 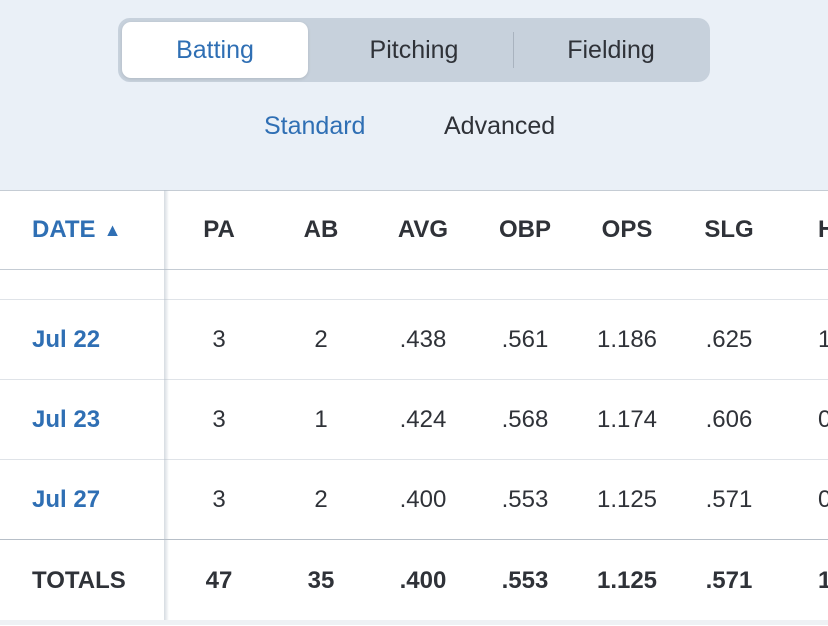 I want to click on table-row: Jul 22 3 2 .438 .561 1.186 .625 1, so click(x=414, y=340).